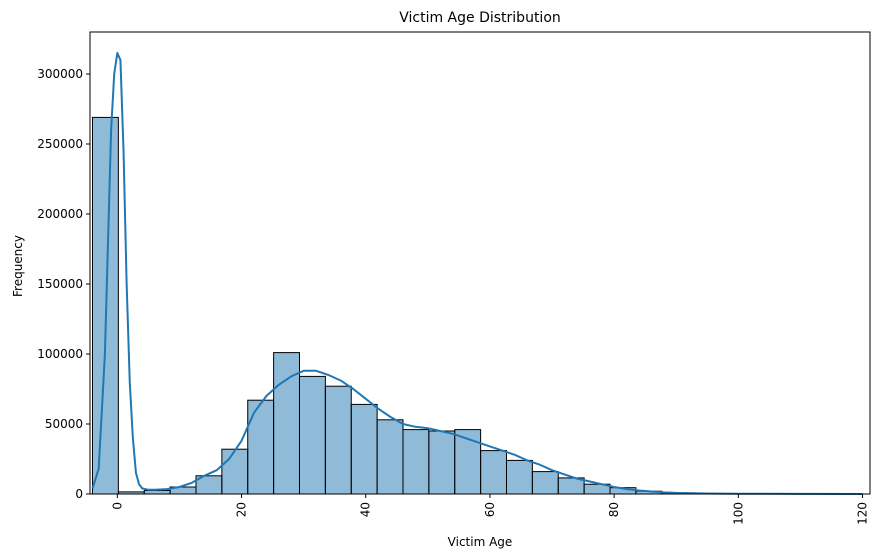 This screenshot has height=559, width=876. Describe the element at coordinates (738, 513) in the screenshot. I see `x-tick-label: 100` at that location.